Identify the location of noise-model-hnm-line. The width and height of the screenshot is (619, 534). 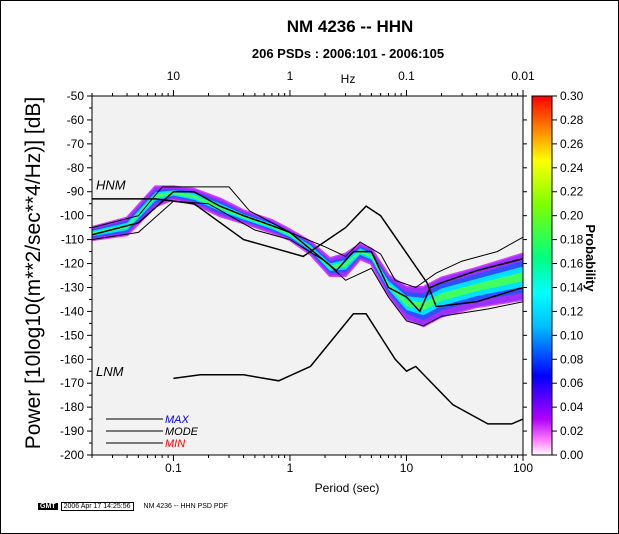
(307, 253).